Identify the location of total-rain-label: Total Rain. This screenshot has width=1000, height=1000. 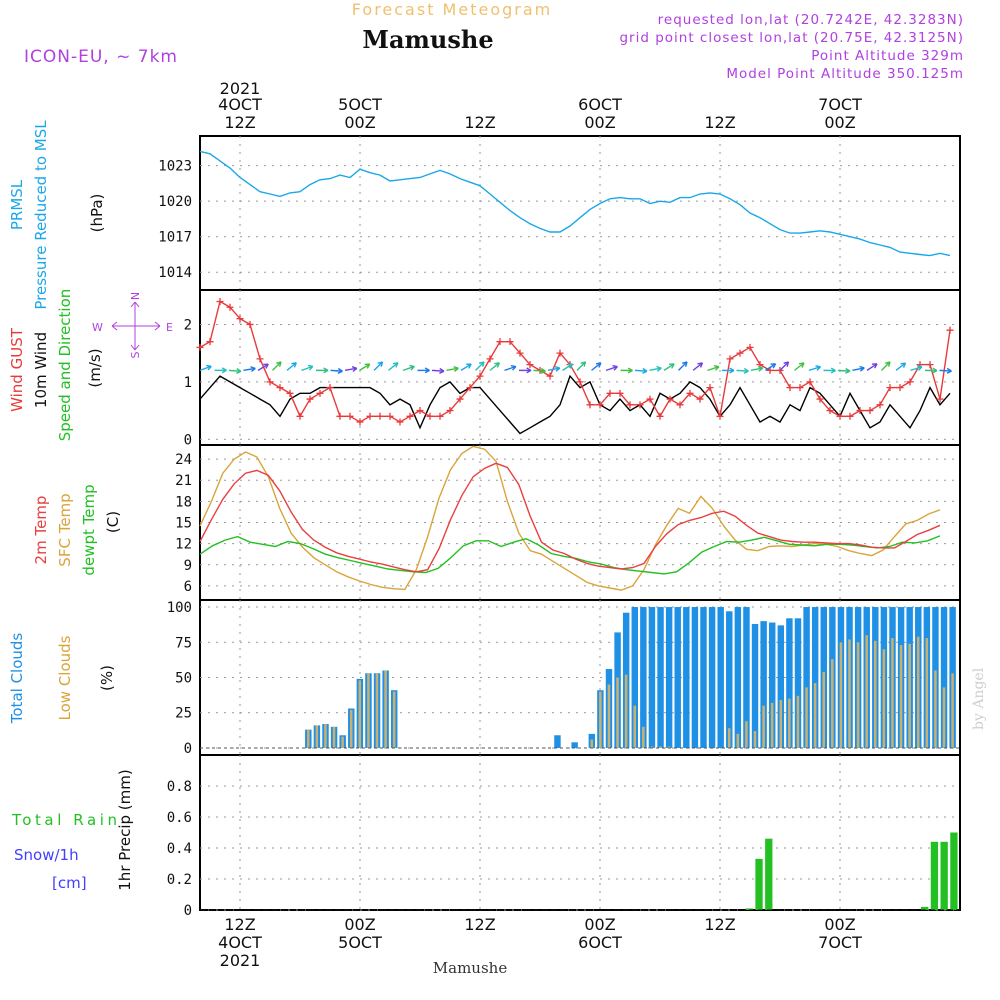
(64, 820).